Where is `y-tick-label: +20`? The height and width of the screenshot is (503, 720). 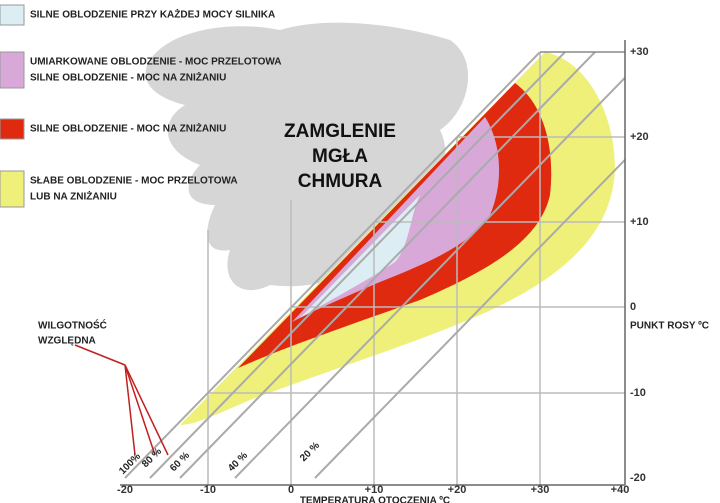 y-tick-label: +20 is located at coordinates (639, 137).